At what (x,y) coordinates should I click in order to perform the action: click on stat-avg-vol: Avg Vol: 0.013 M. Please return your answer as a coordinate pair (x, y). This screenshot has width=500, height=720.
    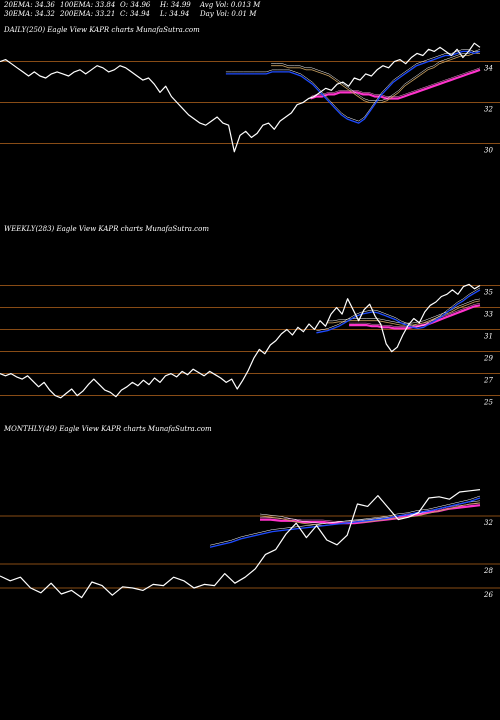
    Looking at the image, I should click on (230, 5).